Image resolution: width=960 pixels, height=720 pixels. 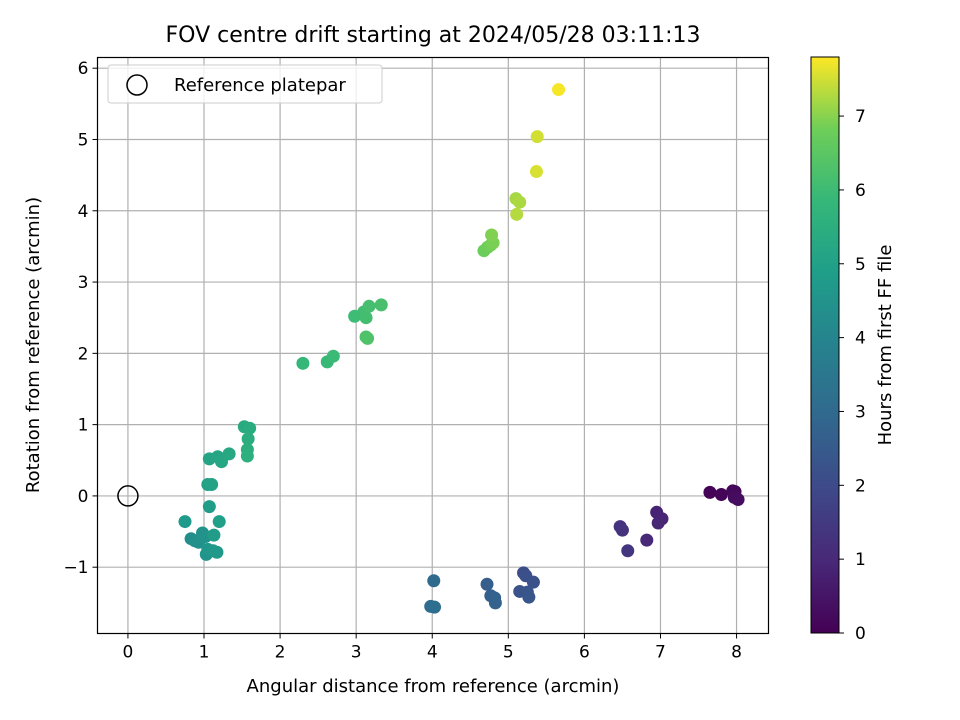 I want to click on x-tick-label: 8, so click(x=736, y=653).